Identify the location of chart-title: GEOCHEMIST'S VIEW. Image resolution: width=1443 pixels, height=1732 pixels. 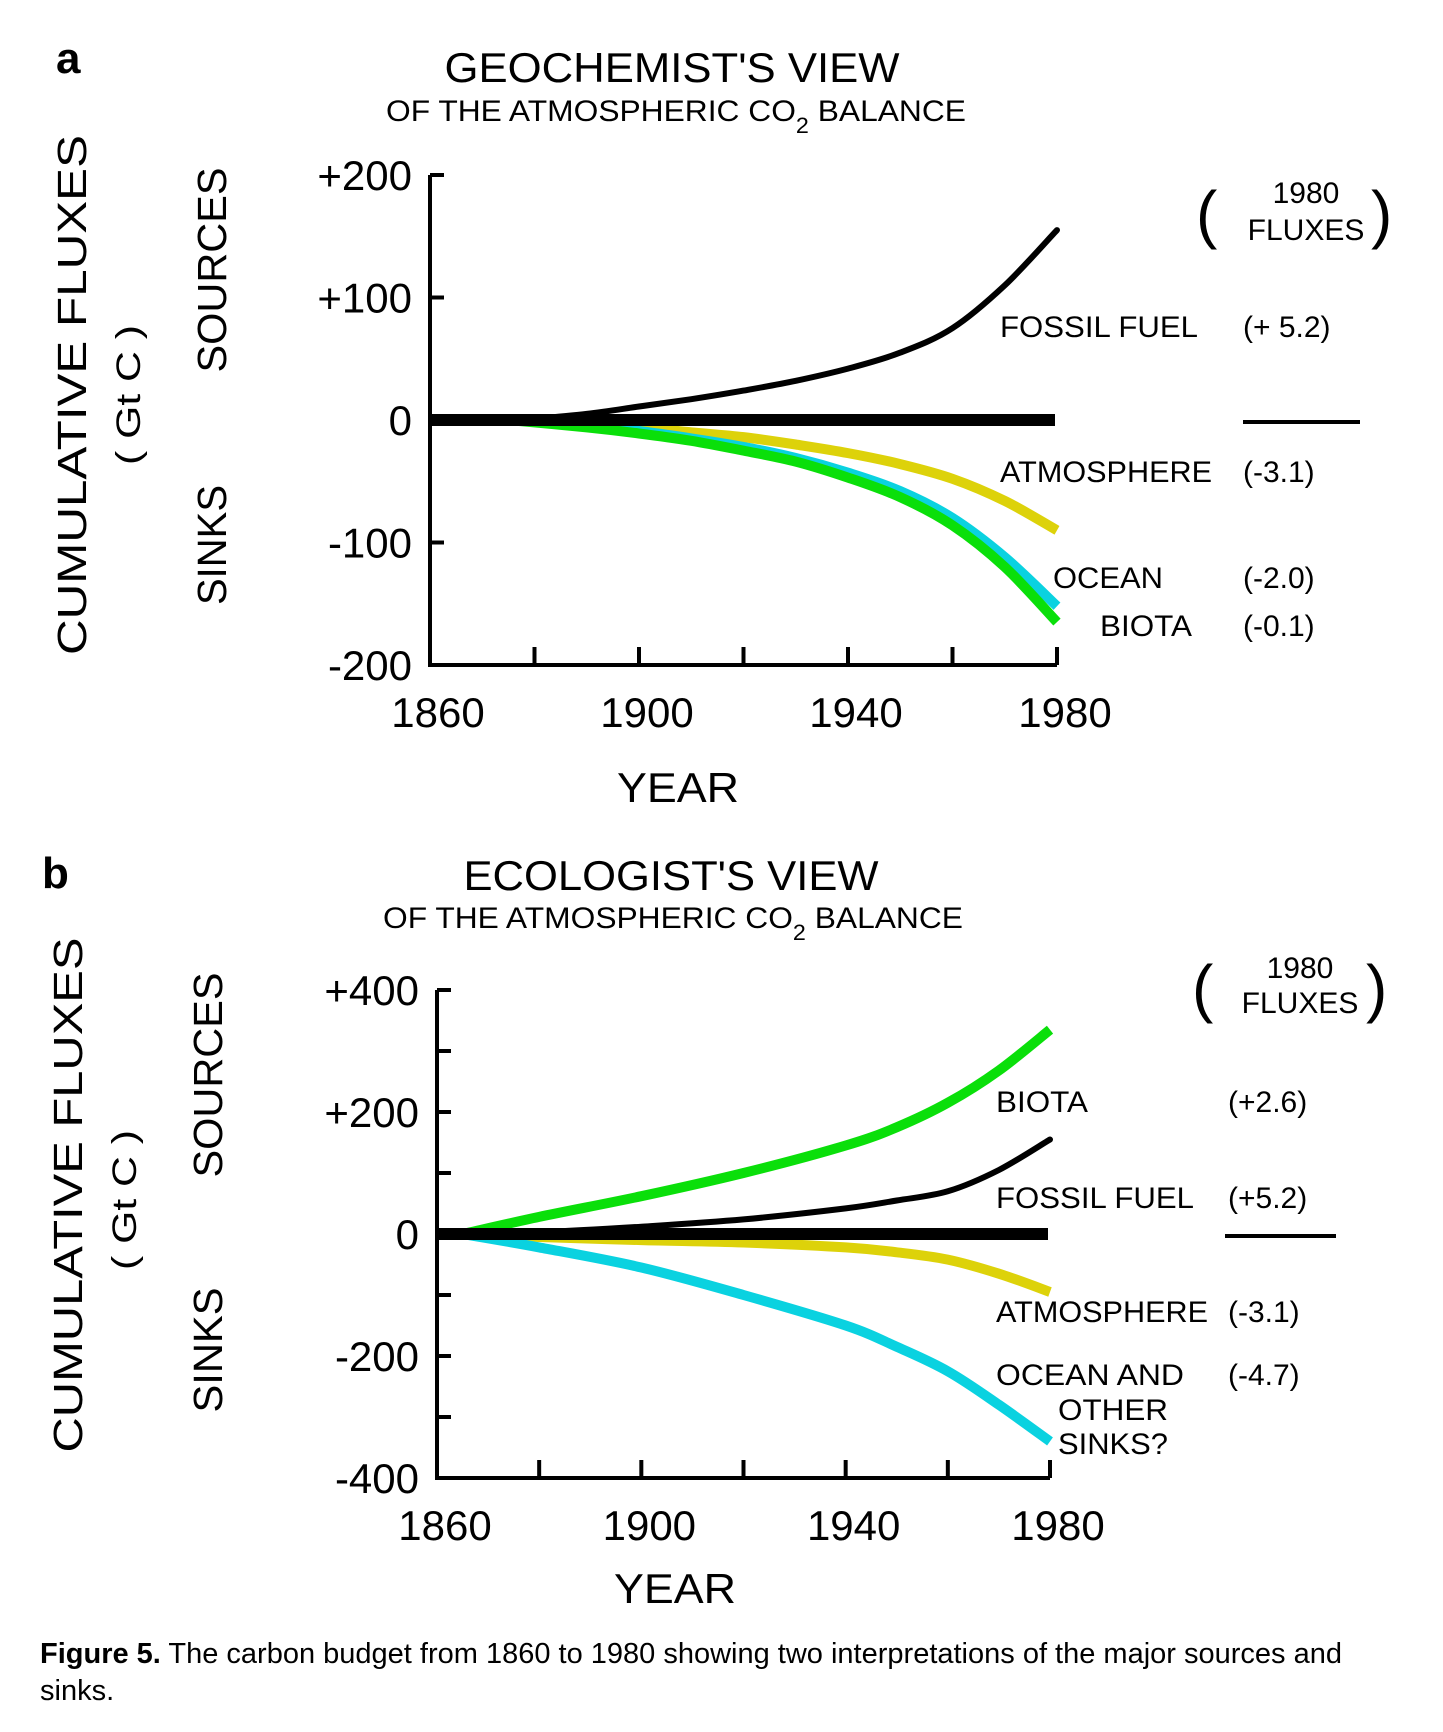
(672, 67).